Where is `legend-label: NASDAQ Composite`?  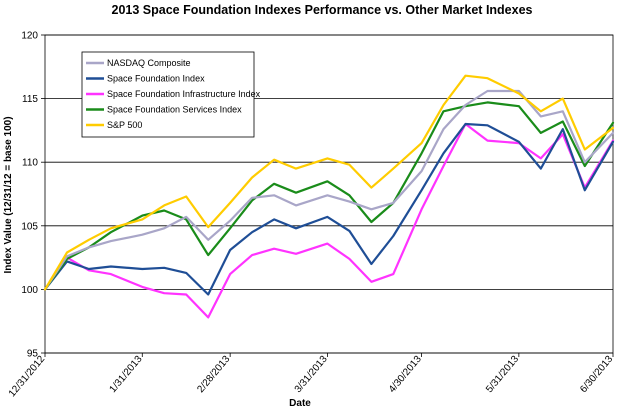
legend-label: NASDAQ Composite is located at coordinates (149, 63).